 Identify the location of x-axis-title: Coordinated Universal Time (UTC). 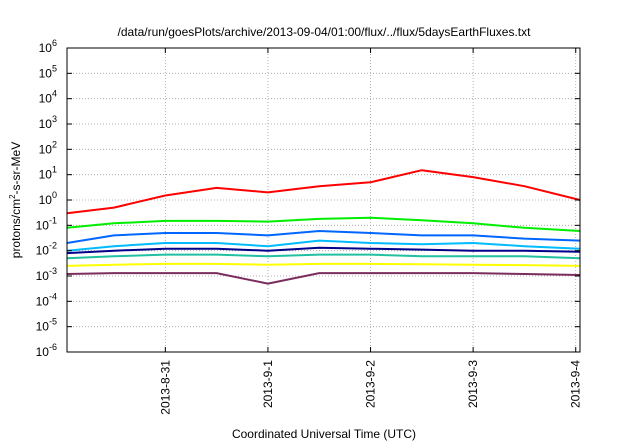
(324, 434).